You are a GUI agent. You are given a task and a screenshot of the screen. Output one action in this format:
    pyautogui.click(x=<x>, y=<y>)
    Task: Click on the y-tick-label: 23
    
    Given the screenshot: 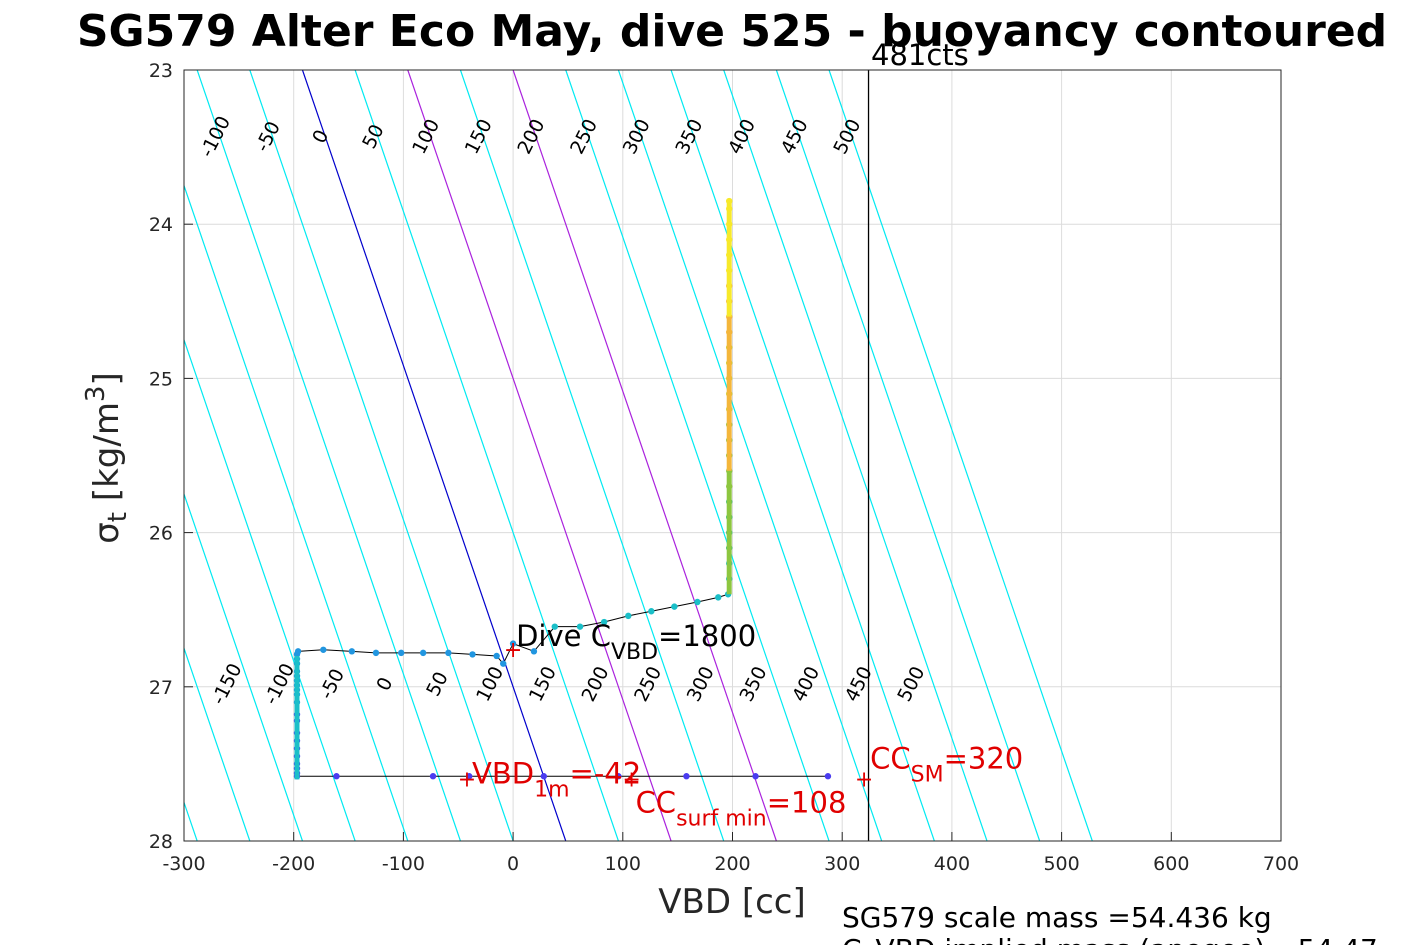 What is the action you would take?
    pyautogui.click(x=161, y=71)
    